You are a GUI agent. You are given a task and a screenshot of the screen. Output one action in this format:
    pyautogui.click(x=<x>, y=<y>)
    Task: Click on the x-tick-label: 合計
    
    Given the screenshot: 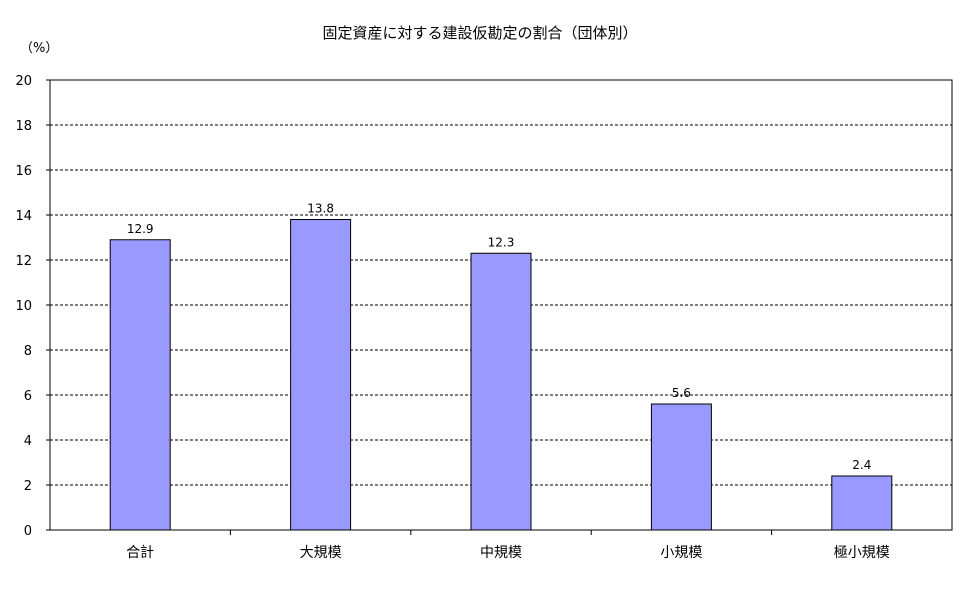 What is the action you would take?
    pyautogui.click(x=140, y=553)
    